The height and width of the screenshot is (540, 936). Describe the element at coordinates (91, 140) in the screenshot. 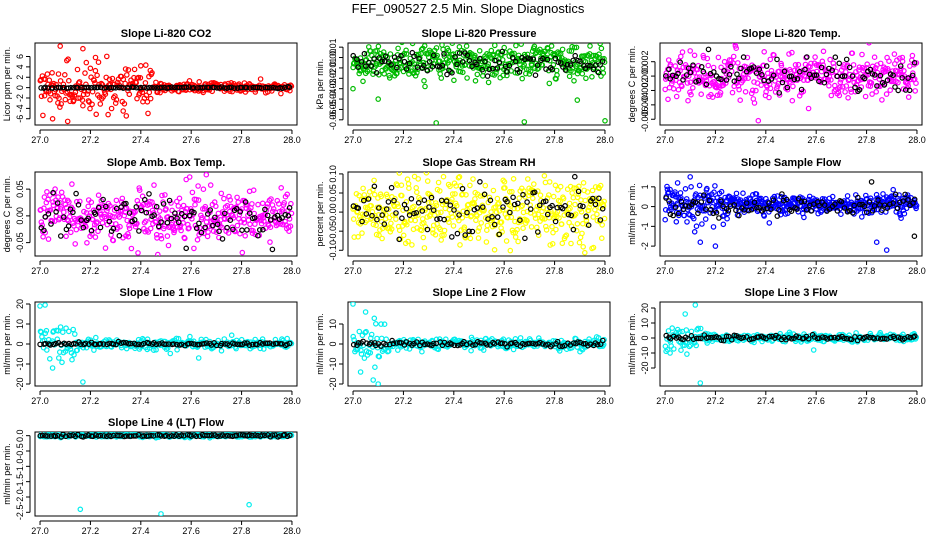

I see `x-tick-label-co2-1: 27.2` at that location.